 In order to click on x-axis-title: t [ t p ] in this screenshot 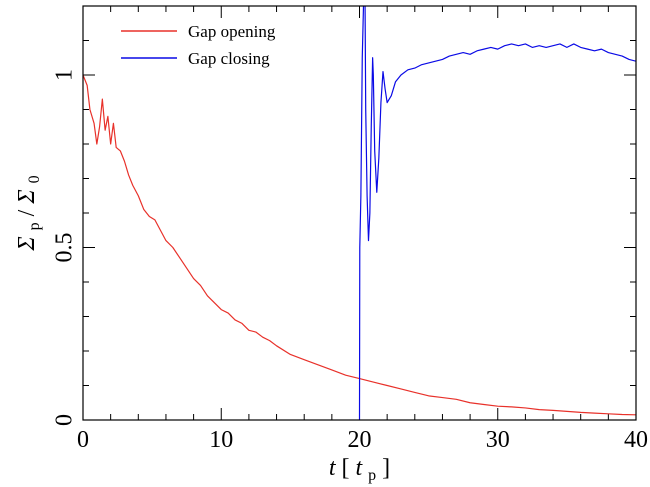, I will do `click(359, 470)`.